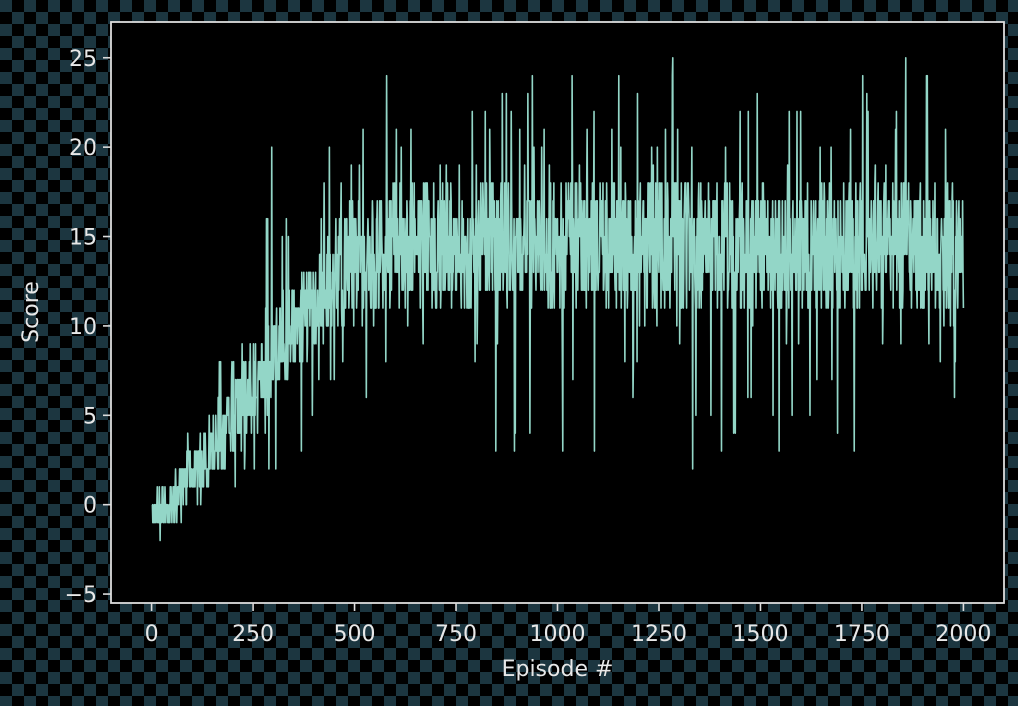 The width and height of the screenshot is (1018, 706). What do you see at coordinates (253, 634) in the screenshot?
I see `x-tick-label: 250` at bounding box center [253, 634].